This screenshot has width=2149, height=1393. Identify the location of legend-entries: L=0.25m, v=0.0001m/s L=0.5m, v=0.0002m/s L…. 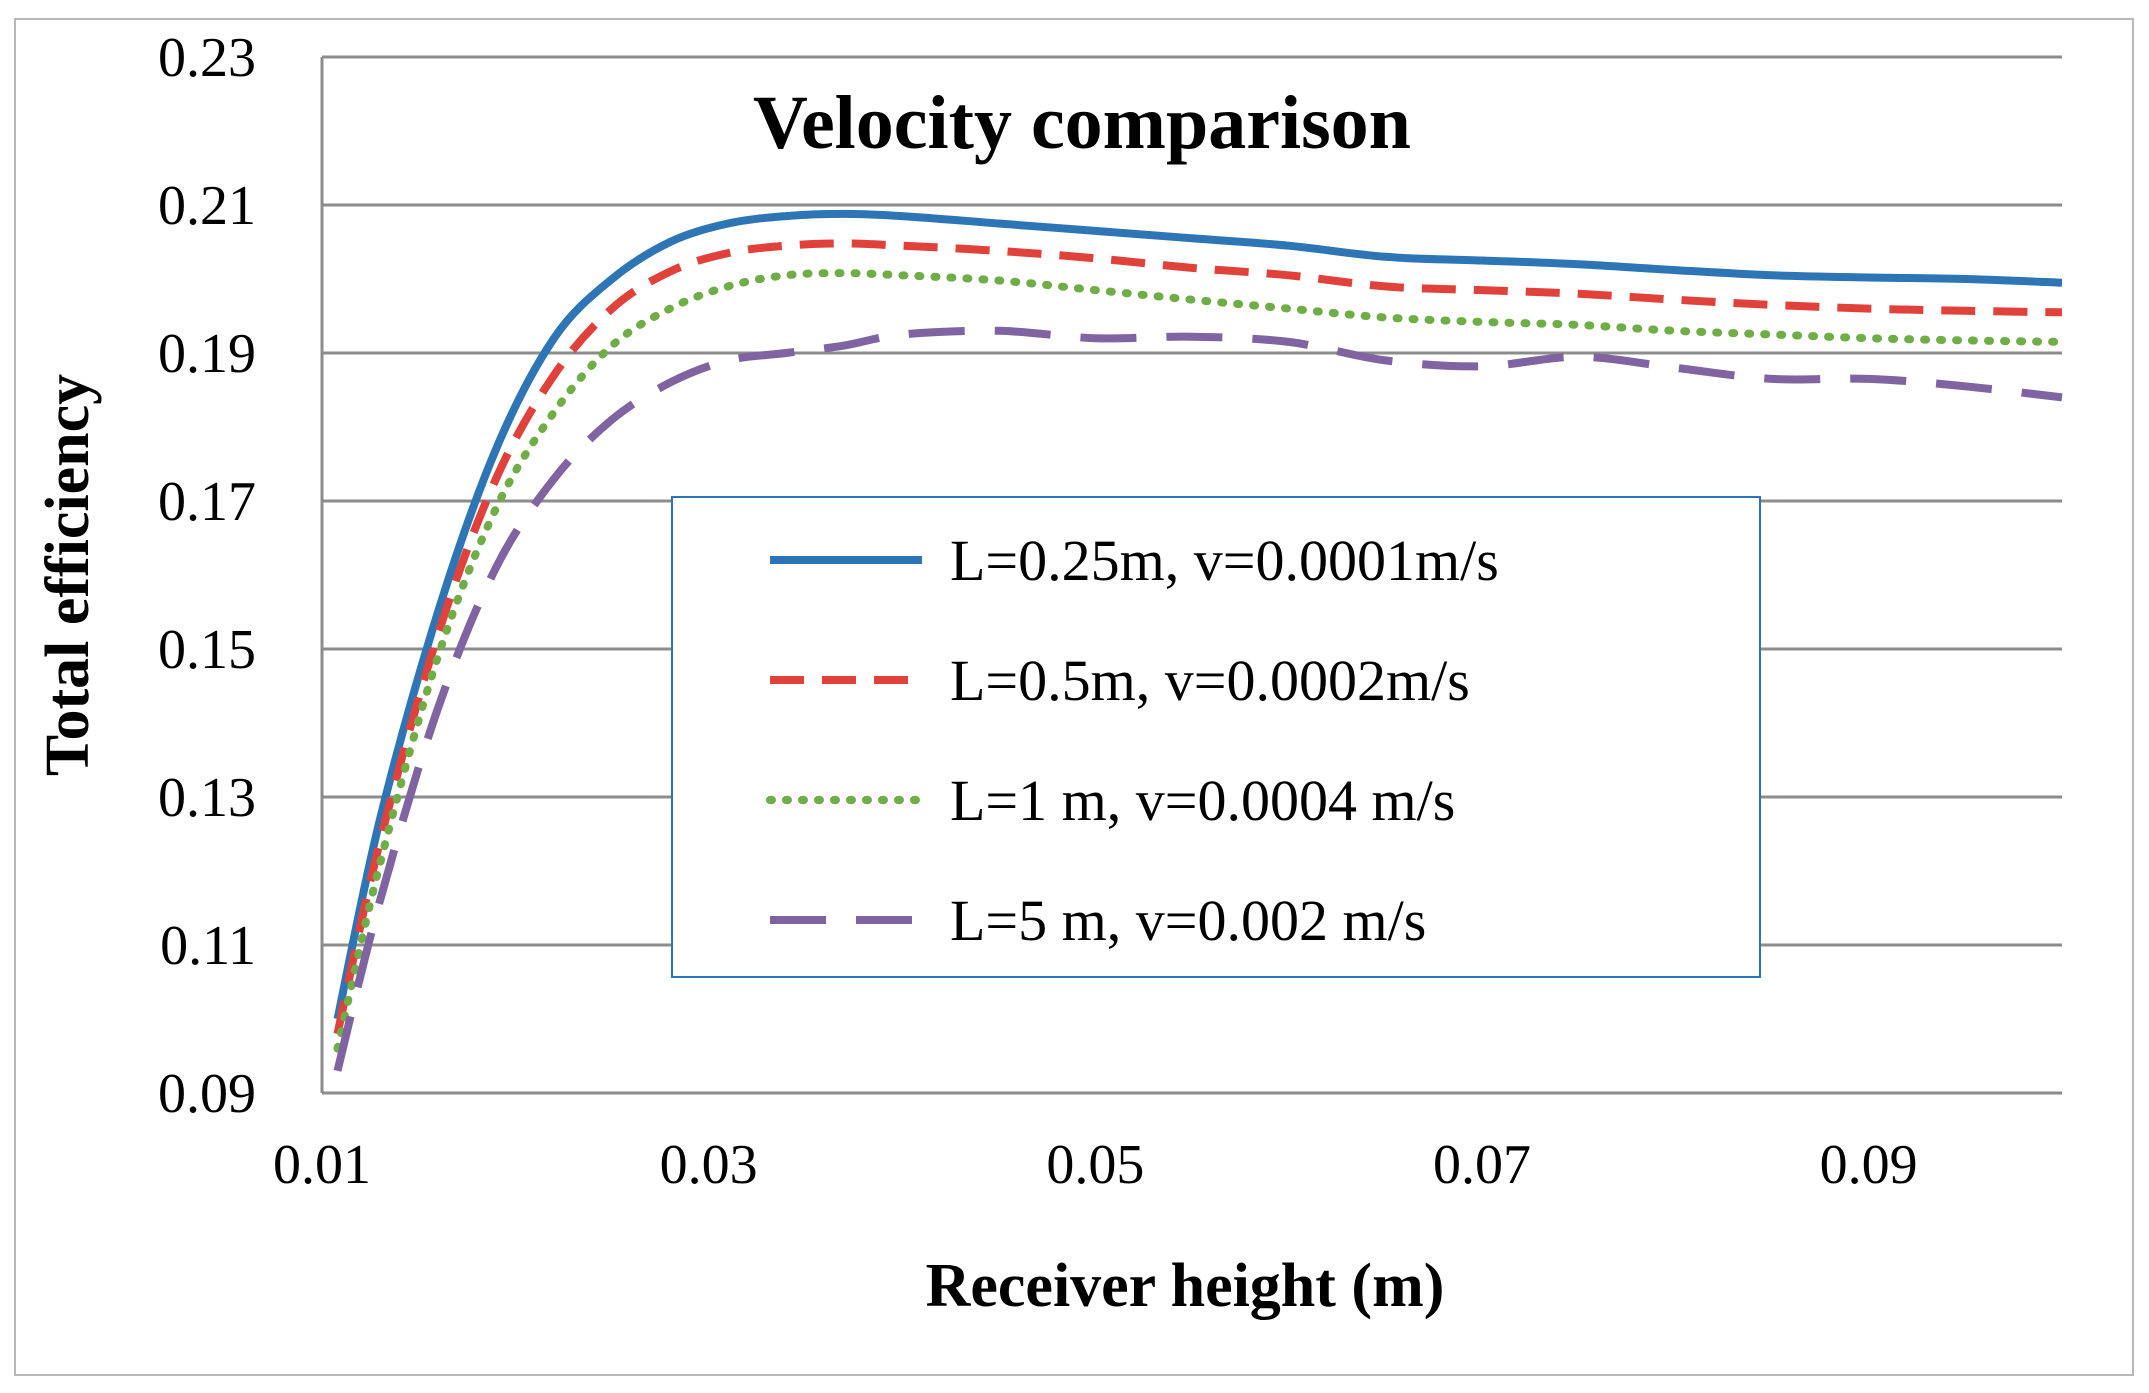
(1132, 740).